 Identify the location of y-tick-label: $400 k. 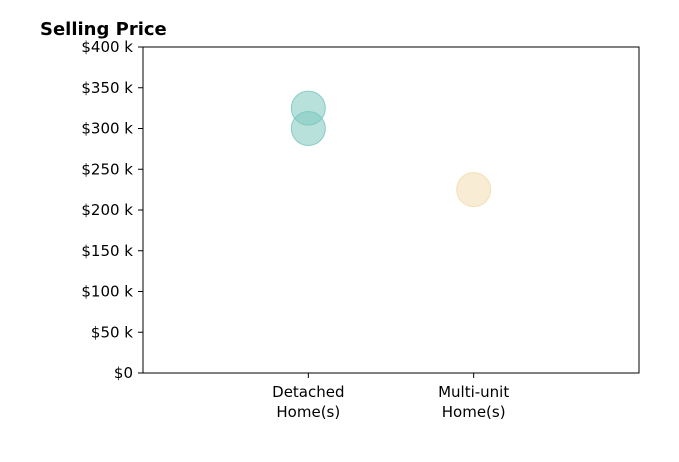
(107, 47).